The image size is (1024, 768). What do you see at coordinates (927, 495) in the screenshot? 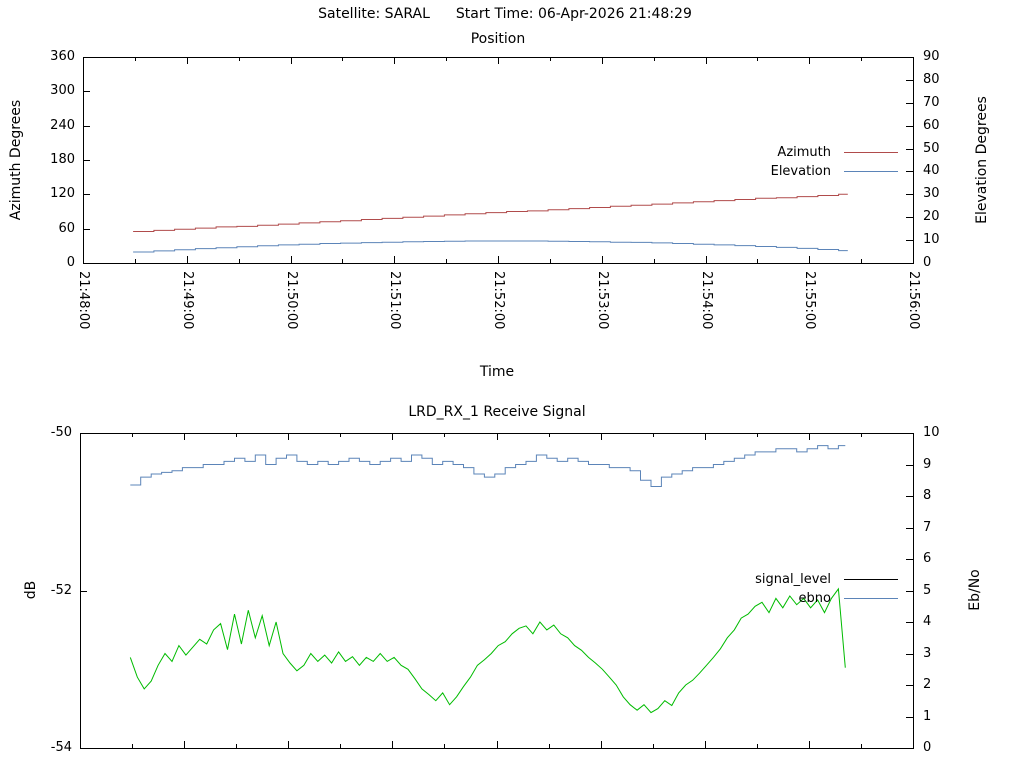
I see `y2-tick-label: 8` at bounding box center [927, 495].